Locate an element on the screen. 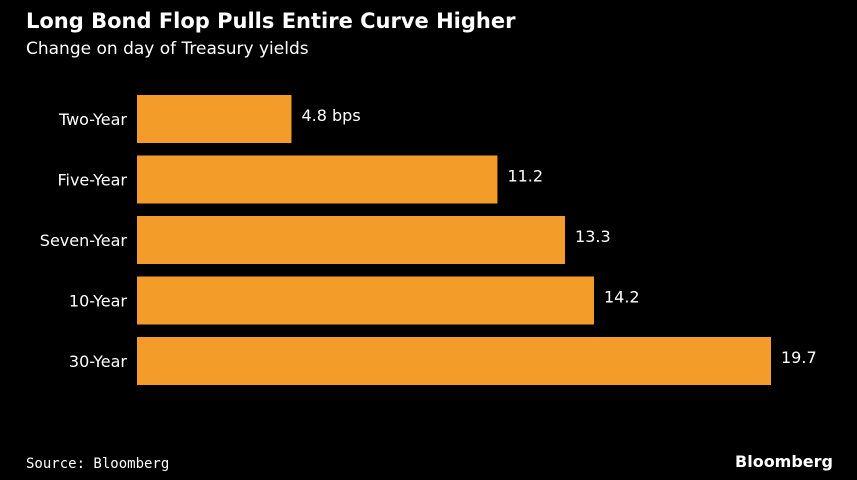 The width and height of the screenshot is (857, 480). bar-30-year is located at coordinates (454, 361).